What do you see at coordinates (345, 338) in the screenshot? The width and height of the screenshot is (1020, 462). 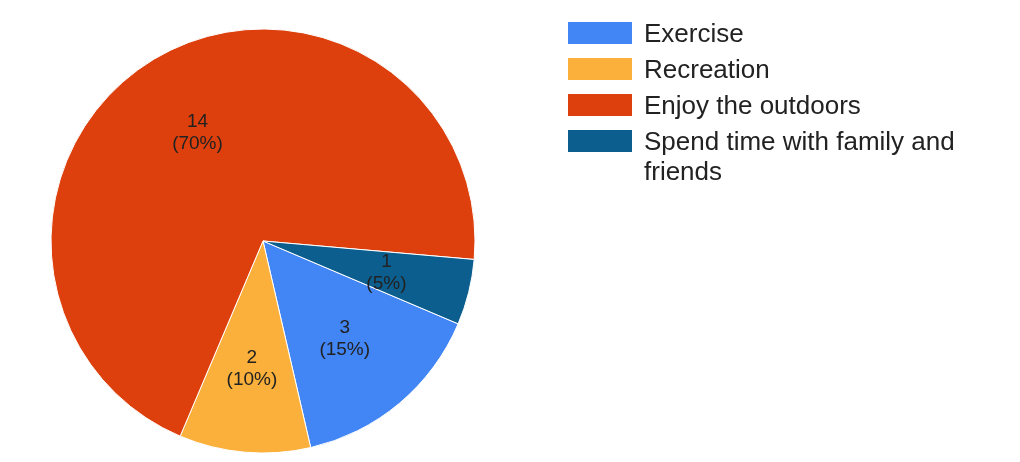 I see `data-label: 3 (15%)` at bounding box center [345, 338].